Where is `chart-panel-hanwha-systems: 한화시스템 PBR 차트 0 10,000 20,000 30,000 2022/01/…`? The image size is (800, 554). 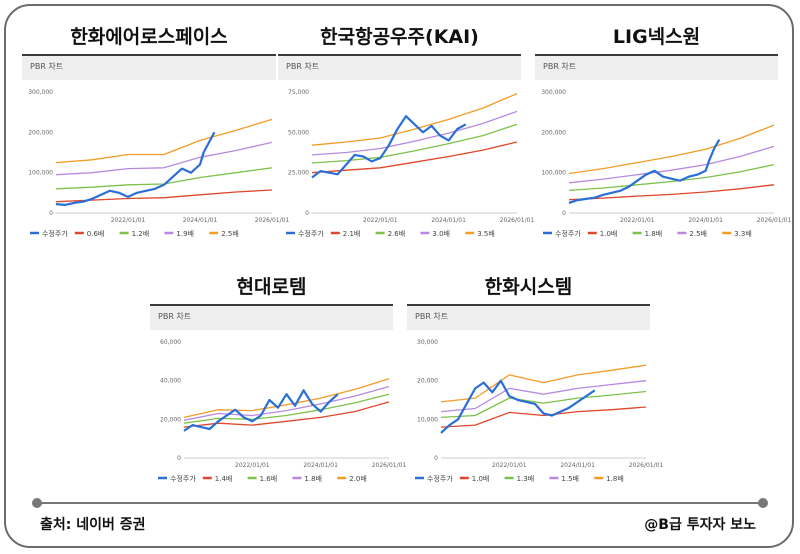 chart-panel-hanwha-systems: 한화시스템 PBR 차트 0 10,000 20,000 30,000 2022/01/… is located at coordinates (535, 382).